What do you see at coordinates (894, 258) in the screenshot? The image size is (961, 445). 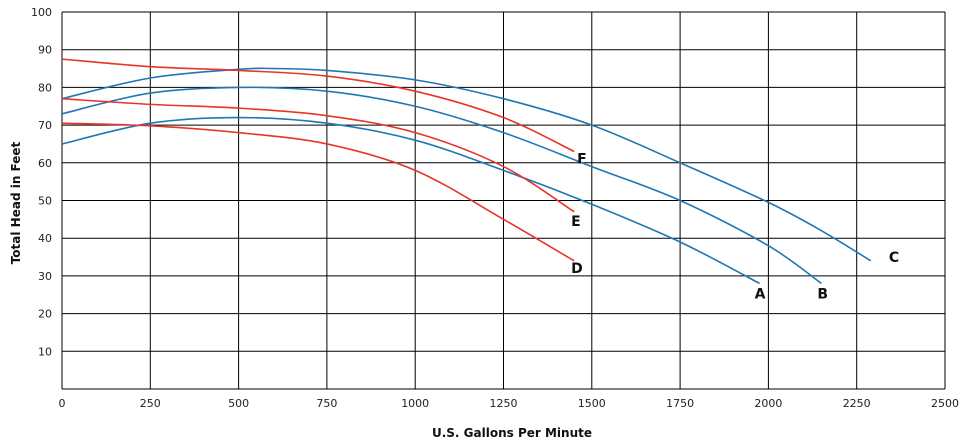 I see `series-label-c: C` at bounding box center [894, 258].